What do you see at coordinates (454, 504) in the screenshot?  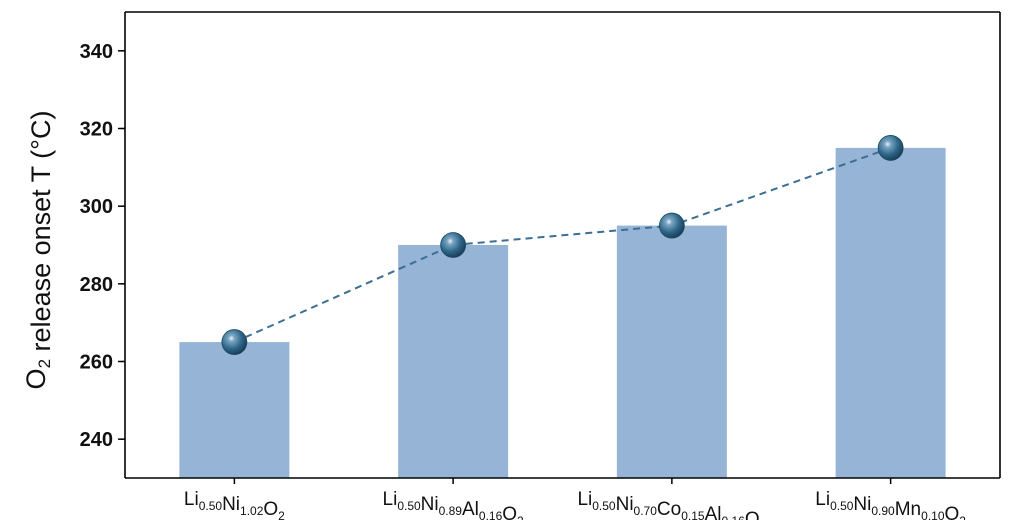 I see `x-tick-label-2: Li0.50Ni0.89Al0.16O2` at bounding box center [454, 504].